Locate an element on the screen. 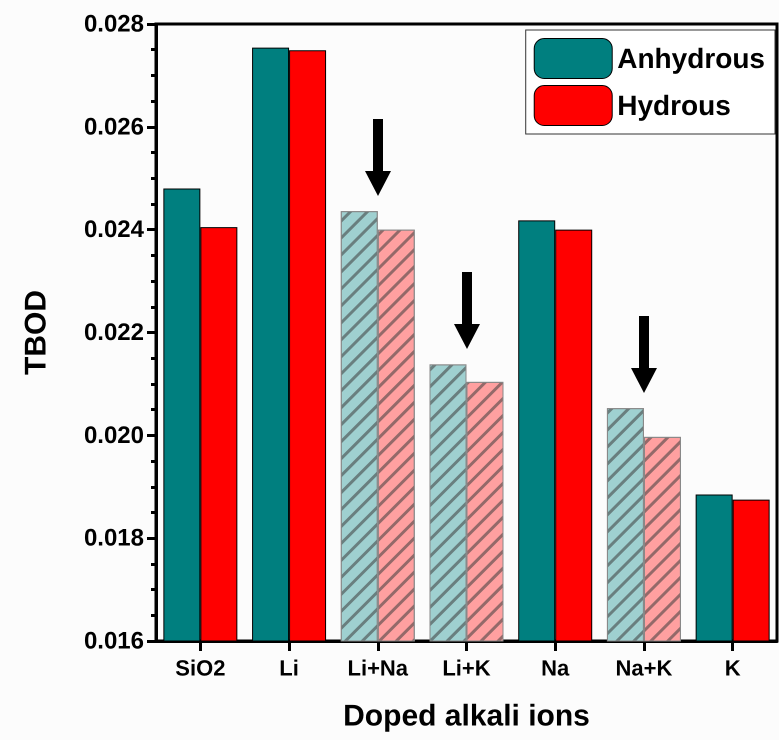 The width and height of the screenshot is (779, 740). y-tick-label: 0.020 is located at coordinates (114, 435).